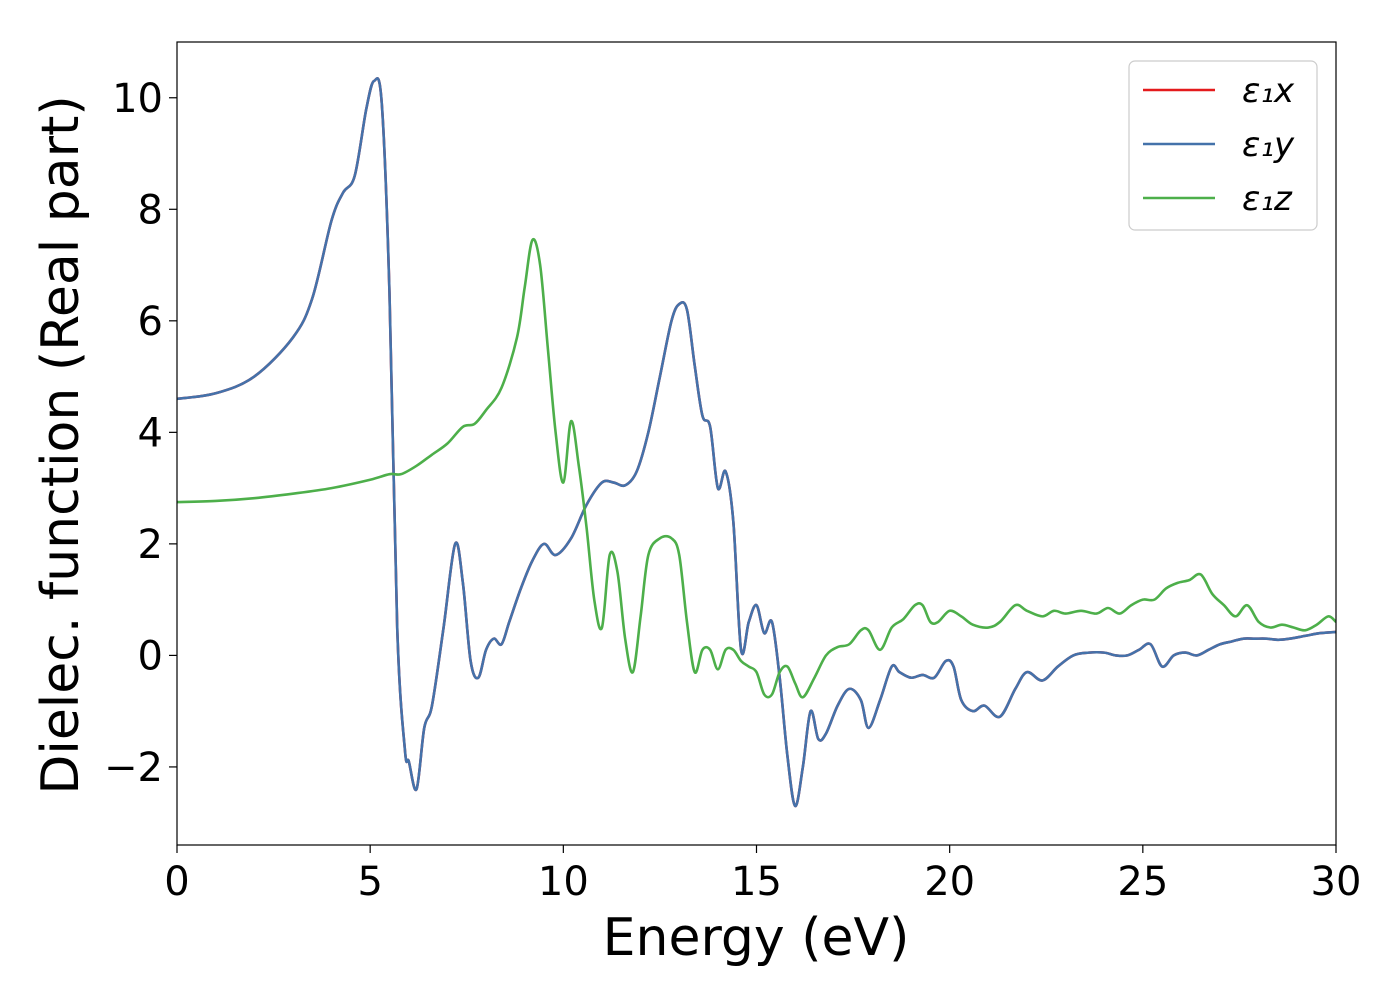 This screenshot has width=1400, height=1000. Describe the element at coordinates (369, 882) in the screenshot. I see `x-tick-label: 5` at that location.